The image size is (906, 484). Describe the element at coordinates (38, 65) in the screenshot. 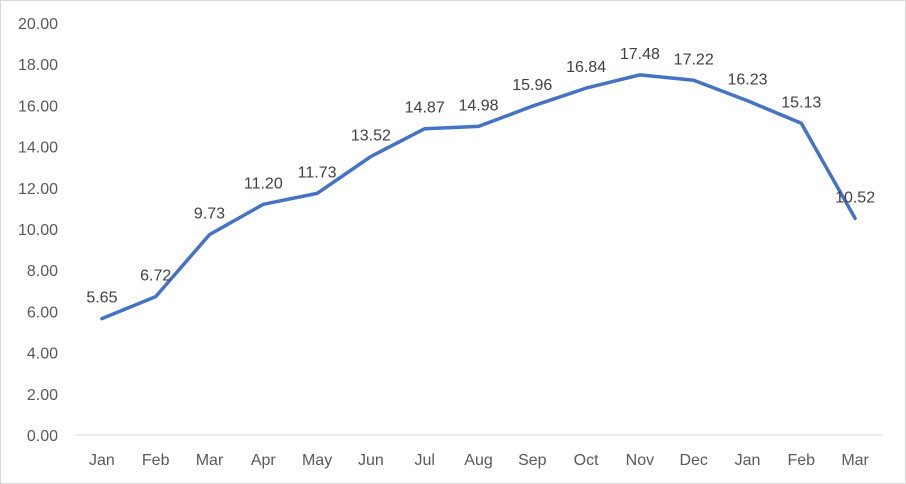

I see `y-tick-label: 18.00` at that location.